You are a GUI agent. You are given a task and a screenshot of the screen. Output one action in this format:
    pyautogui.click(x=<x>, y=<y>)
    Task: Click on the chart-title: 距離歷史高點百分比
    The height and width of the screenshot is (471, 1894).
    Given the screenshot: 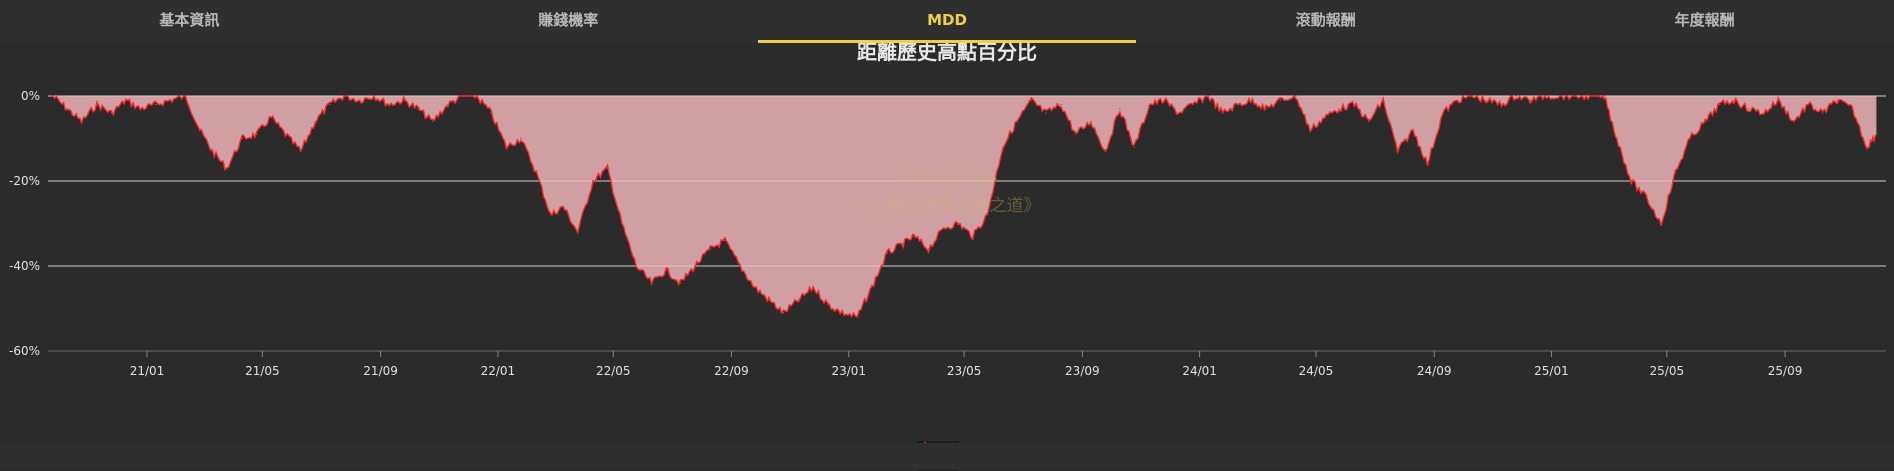 What is the action you would take?
    pyautogui.click(x=947, y=53)
    